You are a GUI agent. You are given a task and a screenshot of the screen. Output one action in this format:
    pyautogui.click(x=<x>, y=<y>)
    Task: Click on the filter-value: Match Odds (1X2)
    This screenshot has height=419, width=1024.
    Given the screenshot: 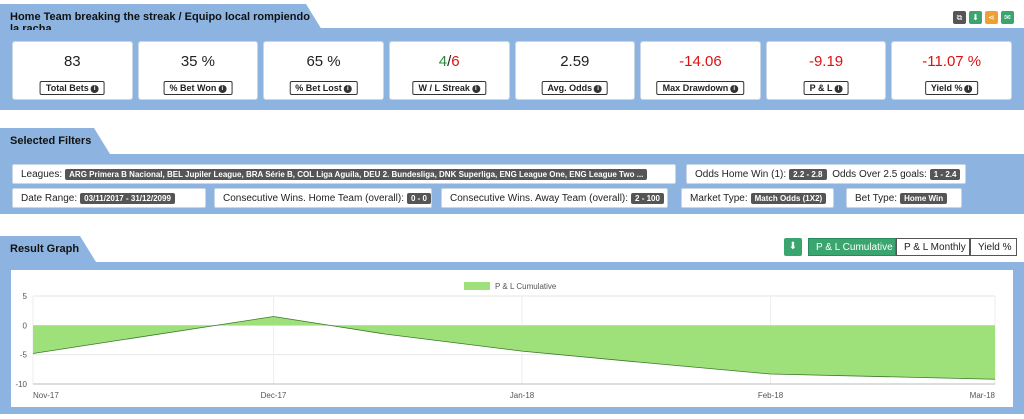 What is the action you would take?
    pyautogui.click(x=788, y=198)
    